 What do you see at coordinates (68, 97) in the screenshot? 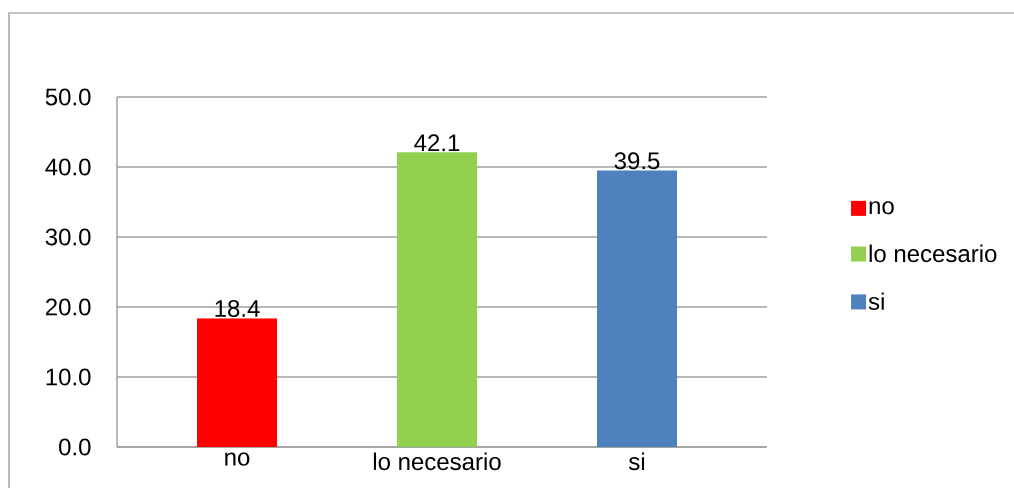
I see `y-tick-label: 50.0` at bounding box center [68, 97].